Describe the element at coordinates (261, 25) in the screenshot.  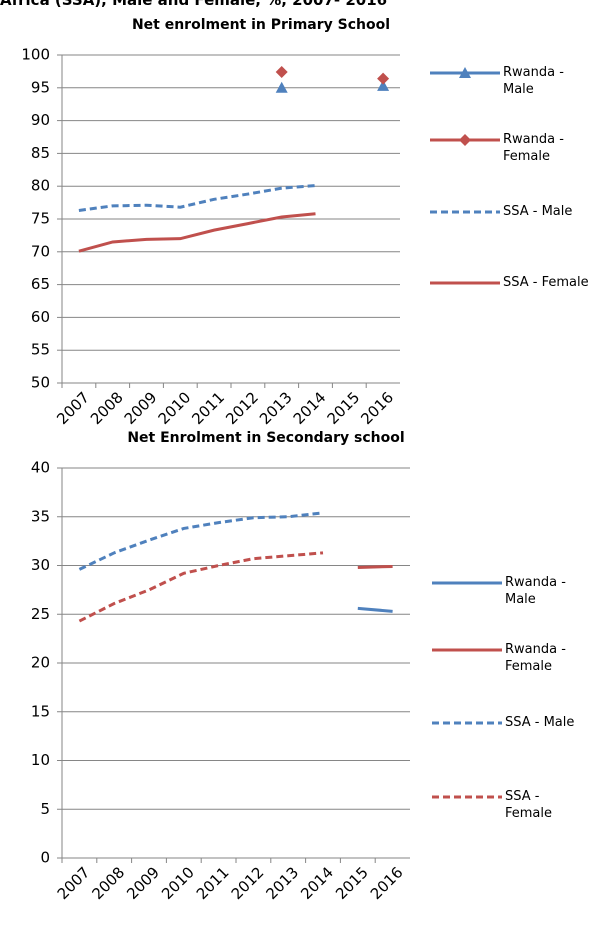
I see `chart-title: Net enrolment in Primary School` at that location.